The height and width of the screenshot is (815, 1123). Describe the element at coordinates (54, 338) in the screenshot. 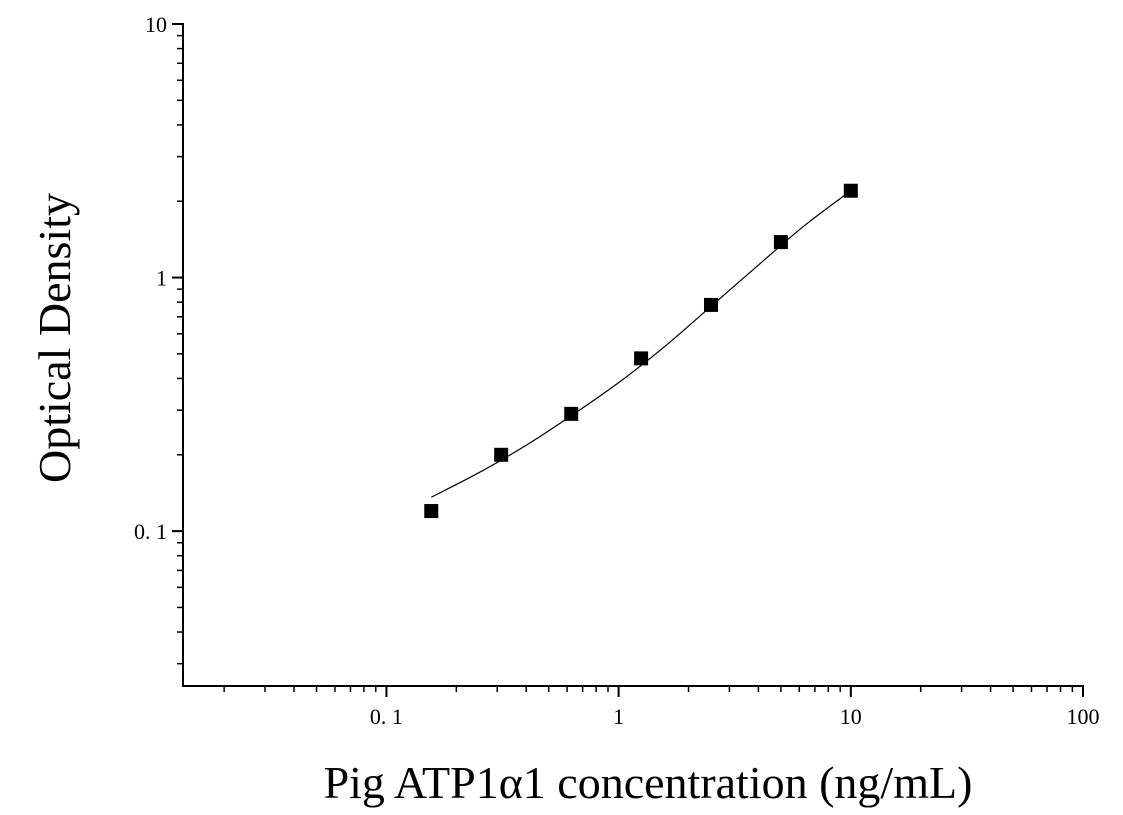

I see `y-axis-title: Optical Density` at that location.